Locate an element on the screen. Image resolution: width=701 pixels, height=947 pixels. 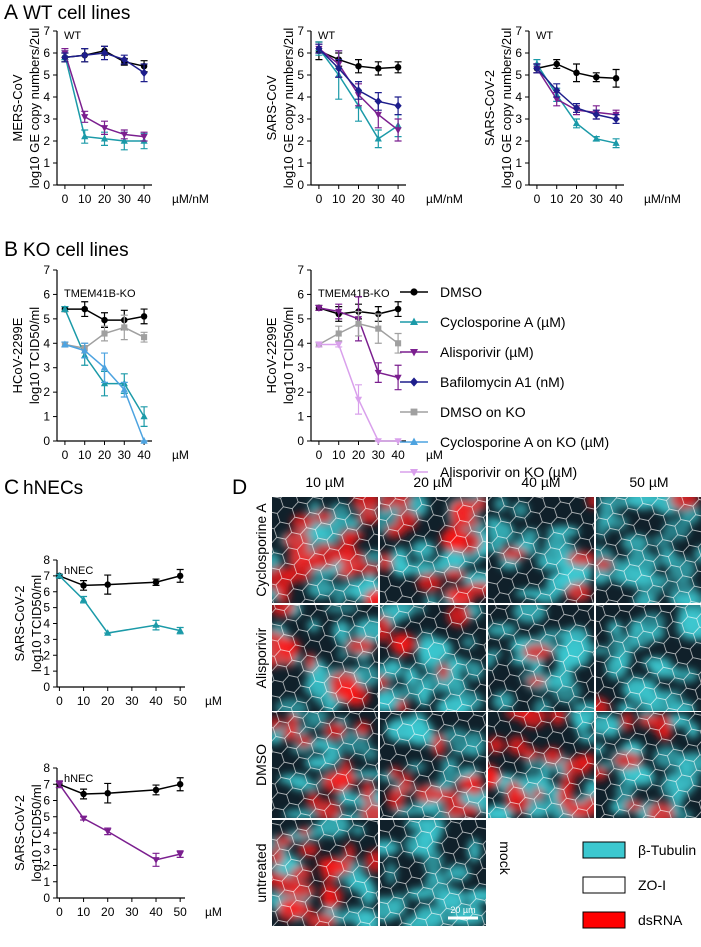
column-label: 50 µM is located at coordinates (648, 482).